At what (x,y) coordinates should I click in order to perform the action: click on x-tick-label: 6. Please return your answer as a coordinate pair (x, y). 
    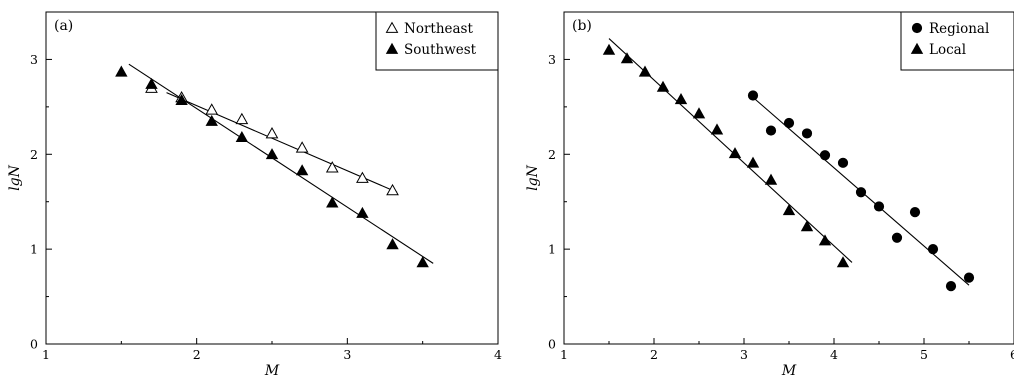
    Looking at the image, I should click on (1012, 354).